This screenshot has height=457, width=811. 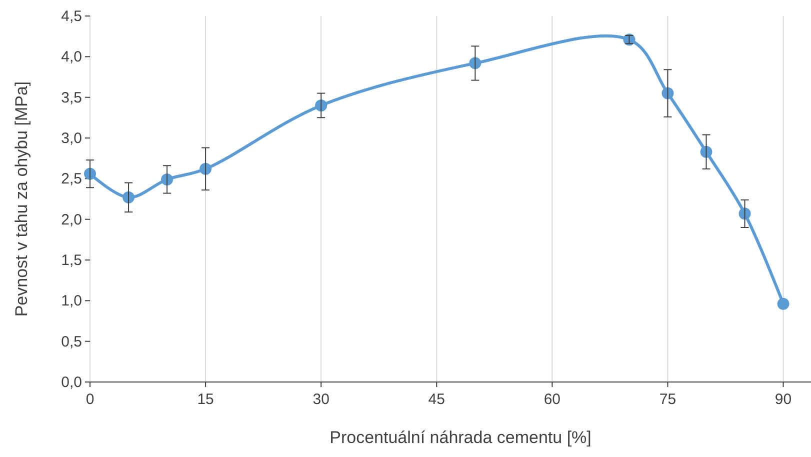 I want to click on y-tick-label: 0,0, so click(x=71, y=382).